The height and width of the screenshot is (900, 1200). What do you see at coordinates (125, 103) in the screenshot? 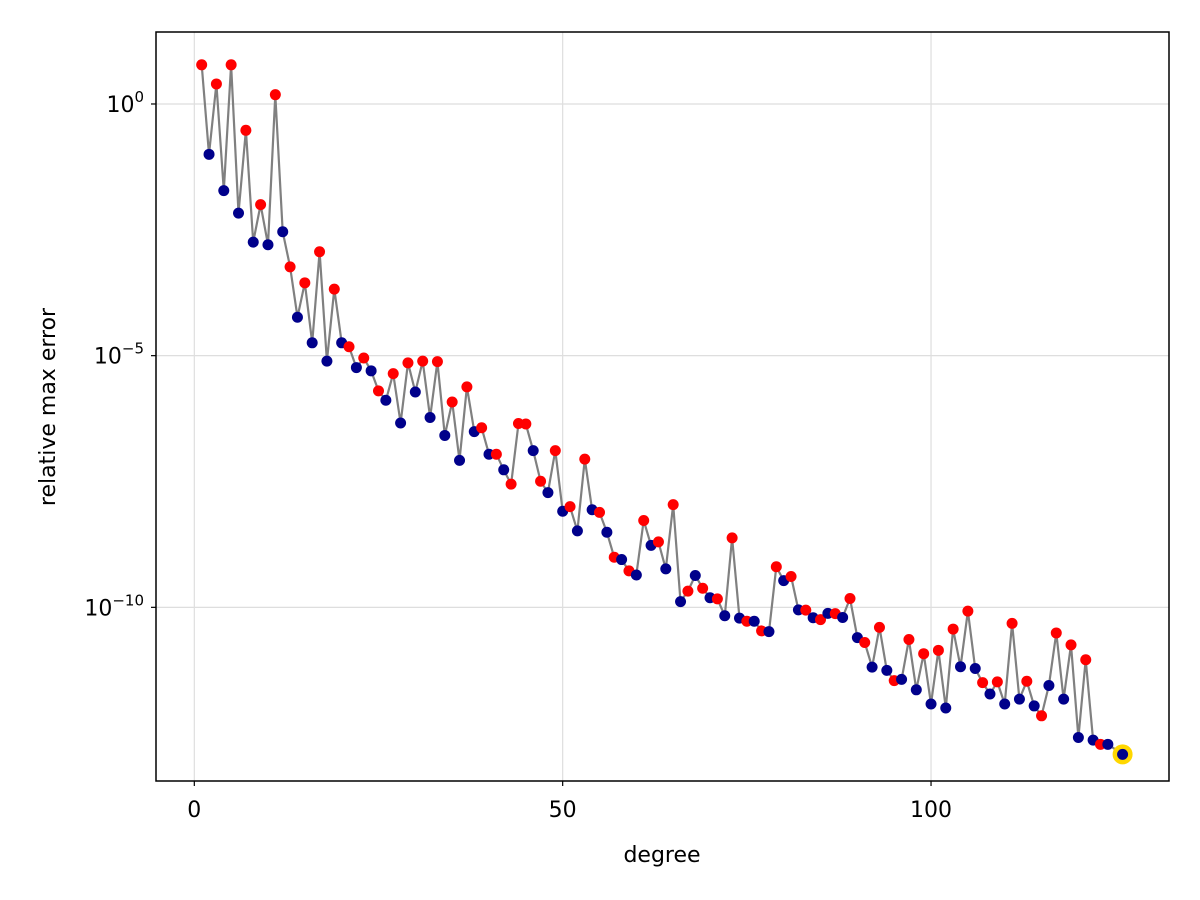
I see `y-tick-label: 10⁰` at bounding box center [125, 103].